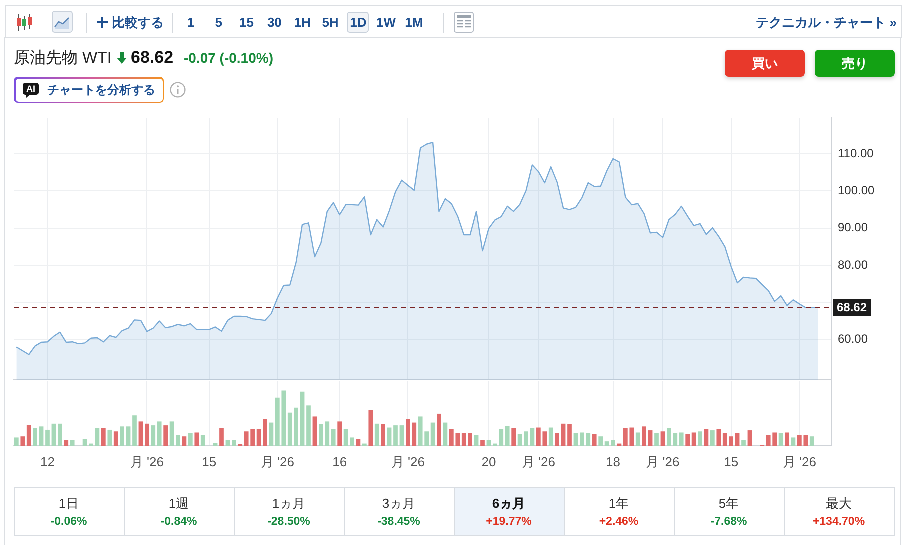 The width and height of the screenshot is (908, 545). What do you see at coordinates (152, 58) in the screenshot?
I see `text: 68.62` at bounding box center [152, 58].